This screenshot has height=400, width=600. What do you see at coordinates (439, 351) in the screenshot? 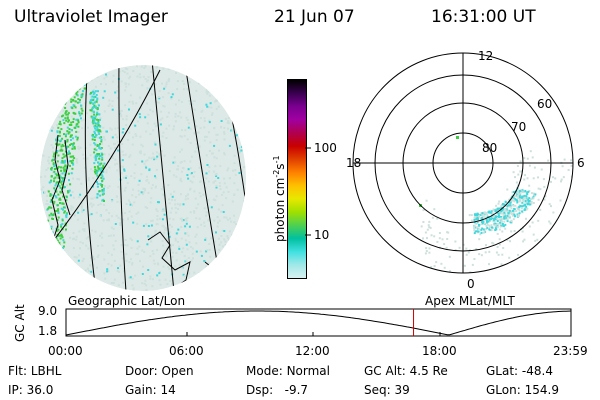
I see `xtick-1800: 18:00` at bounding box center [439, 351].